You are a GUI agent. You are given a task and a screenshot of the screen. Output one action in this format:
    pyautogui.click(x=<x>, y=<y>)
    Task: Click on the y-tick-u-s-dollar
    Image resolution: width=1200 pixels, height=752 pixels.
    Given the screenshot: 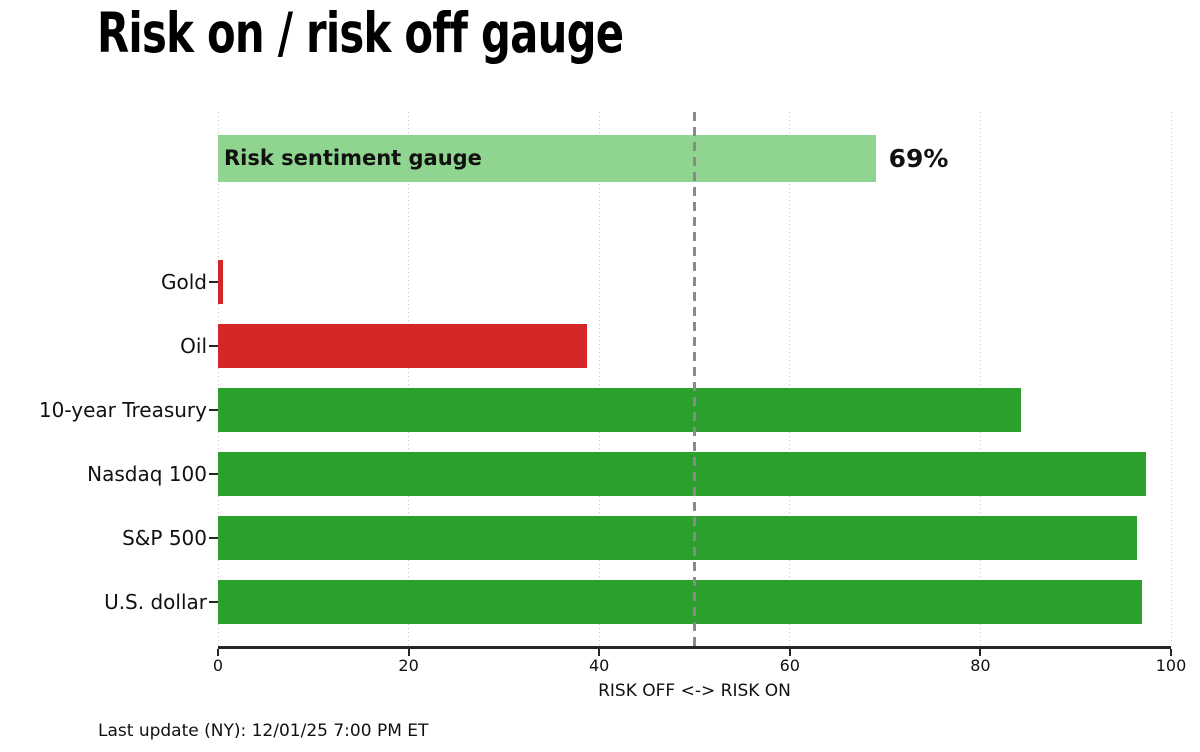 What is the action you would take?
    pyautogui.click(x=213, y=601)
    